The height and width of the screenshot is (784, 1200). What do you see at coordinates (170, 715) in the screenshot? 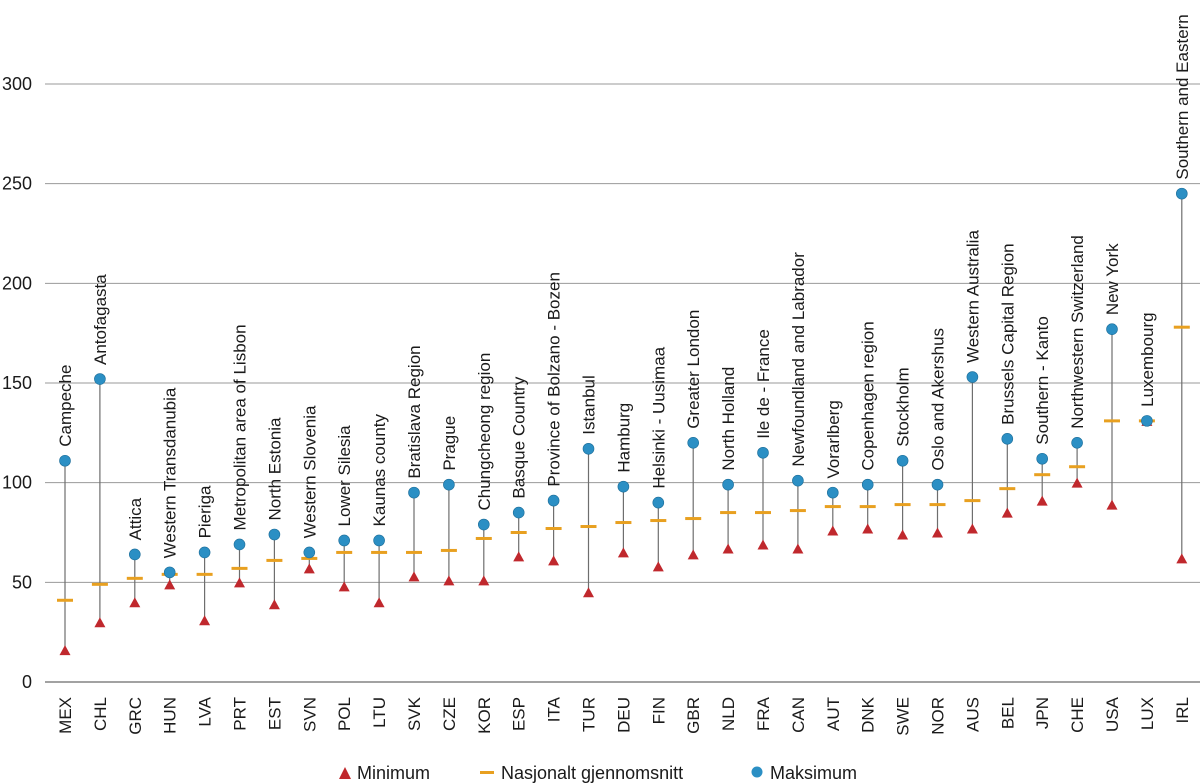
I see `x-tick-label: HUN` at bounding box center [170, 715].